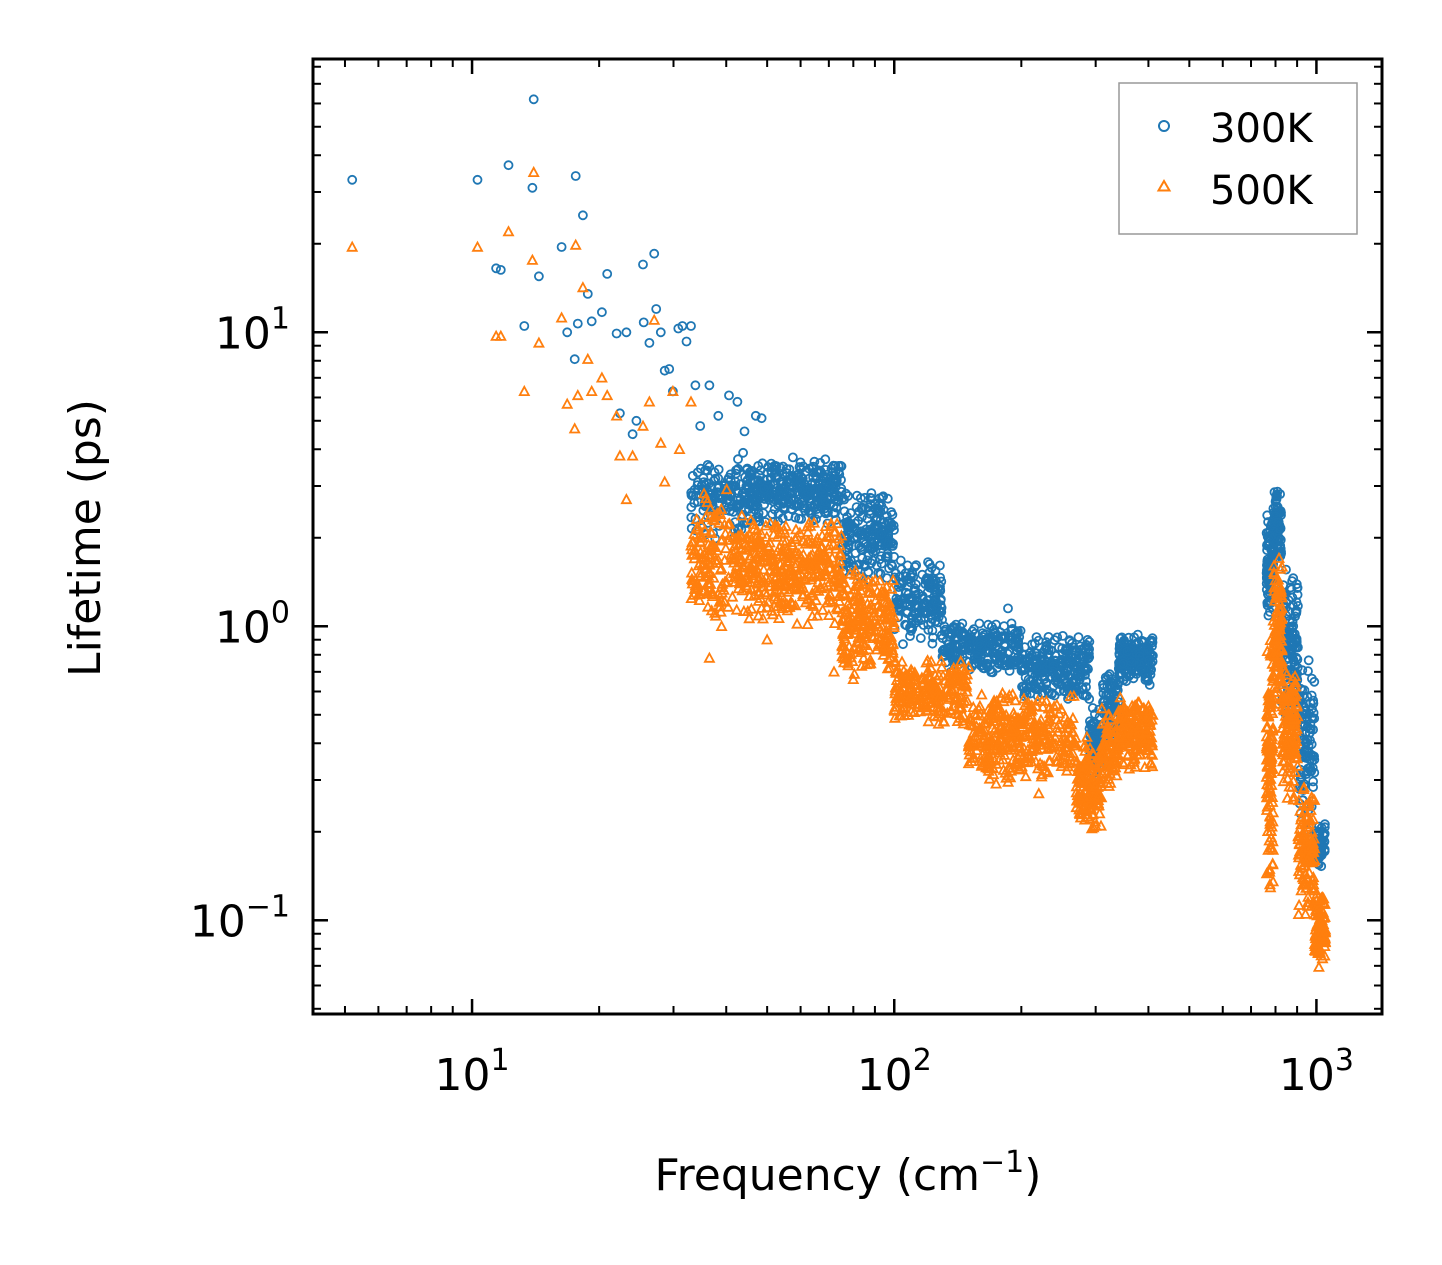 The image size is (1442, 1265). I want to click on x-axis-label-exponent: −1, so click(1002, 1162).